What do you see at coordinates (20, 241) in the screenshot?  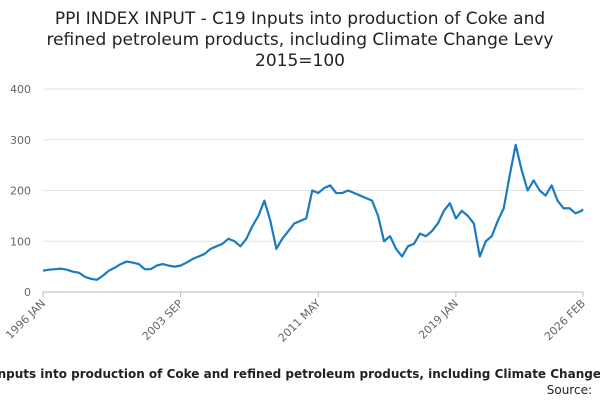 I see `y-tick-label: 100` at bounding box center [20, 241].